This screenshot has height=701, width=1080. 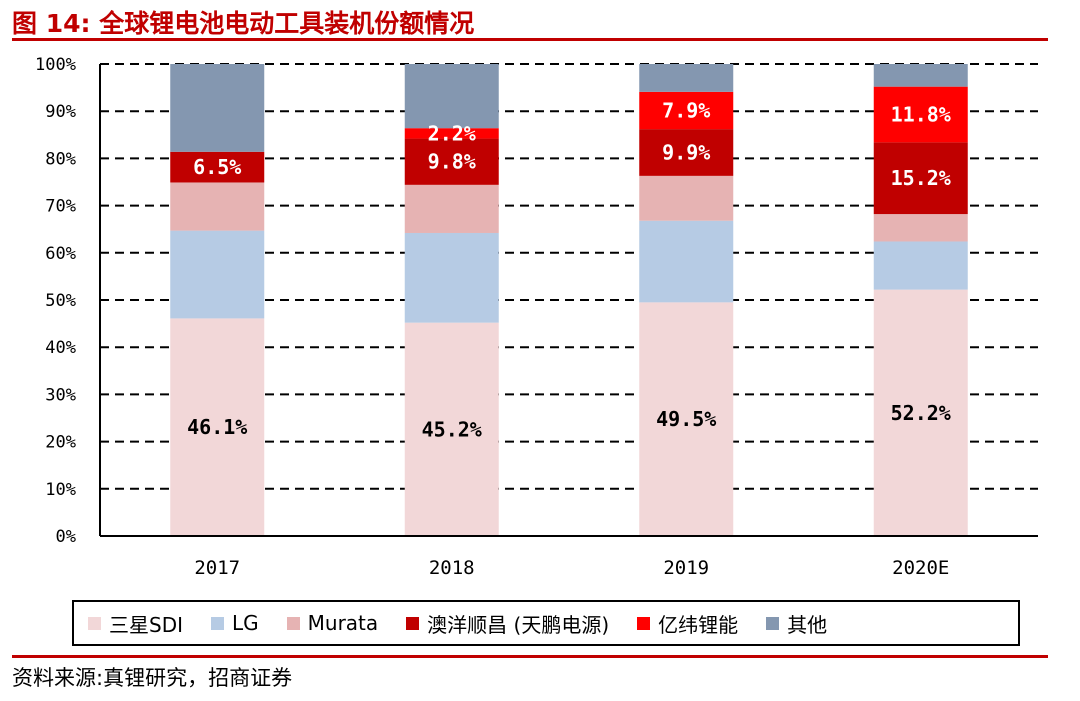 I want to click on chart-legend: 三星SDI LG Murata 澳洋顺昌 (天鹏电源) 亿纬锂能 其他, so click(x=546, y=623).